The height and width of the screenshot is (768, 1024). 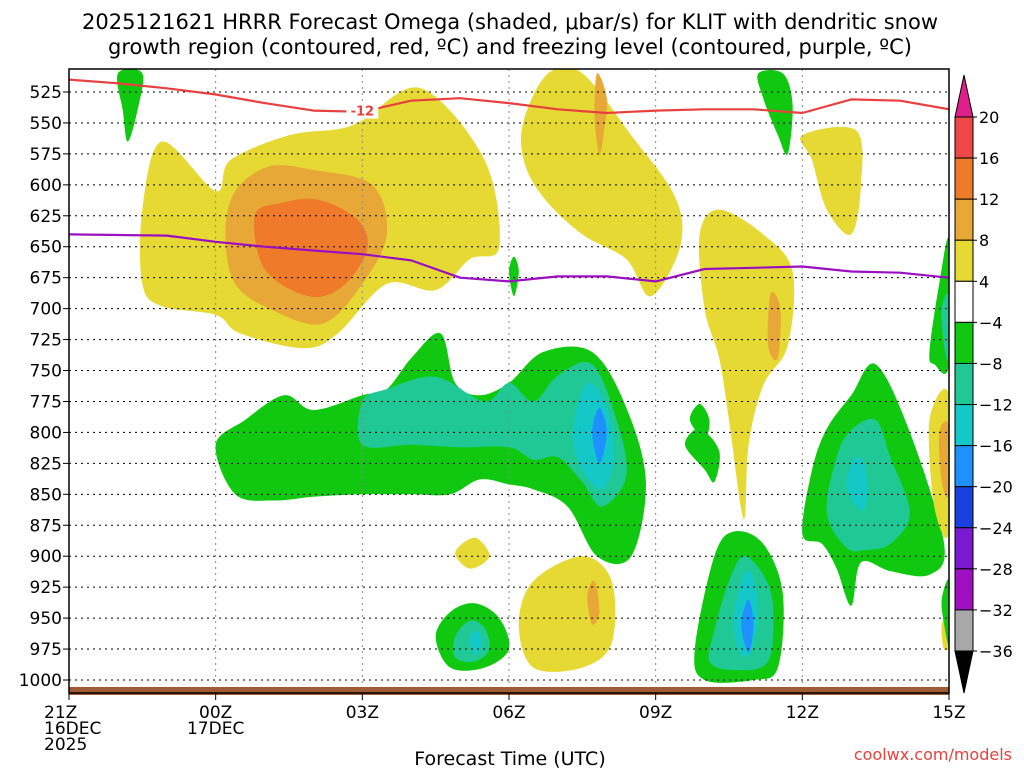 I want to click on y-tick-label-550: 550, so click(x=46, y=124).